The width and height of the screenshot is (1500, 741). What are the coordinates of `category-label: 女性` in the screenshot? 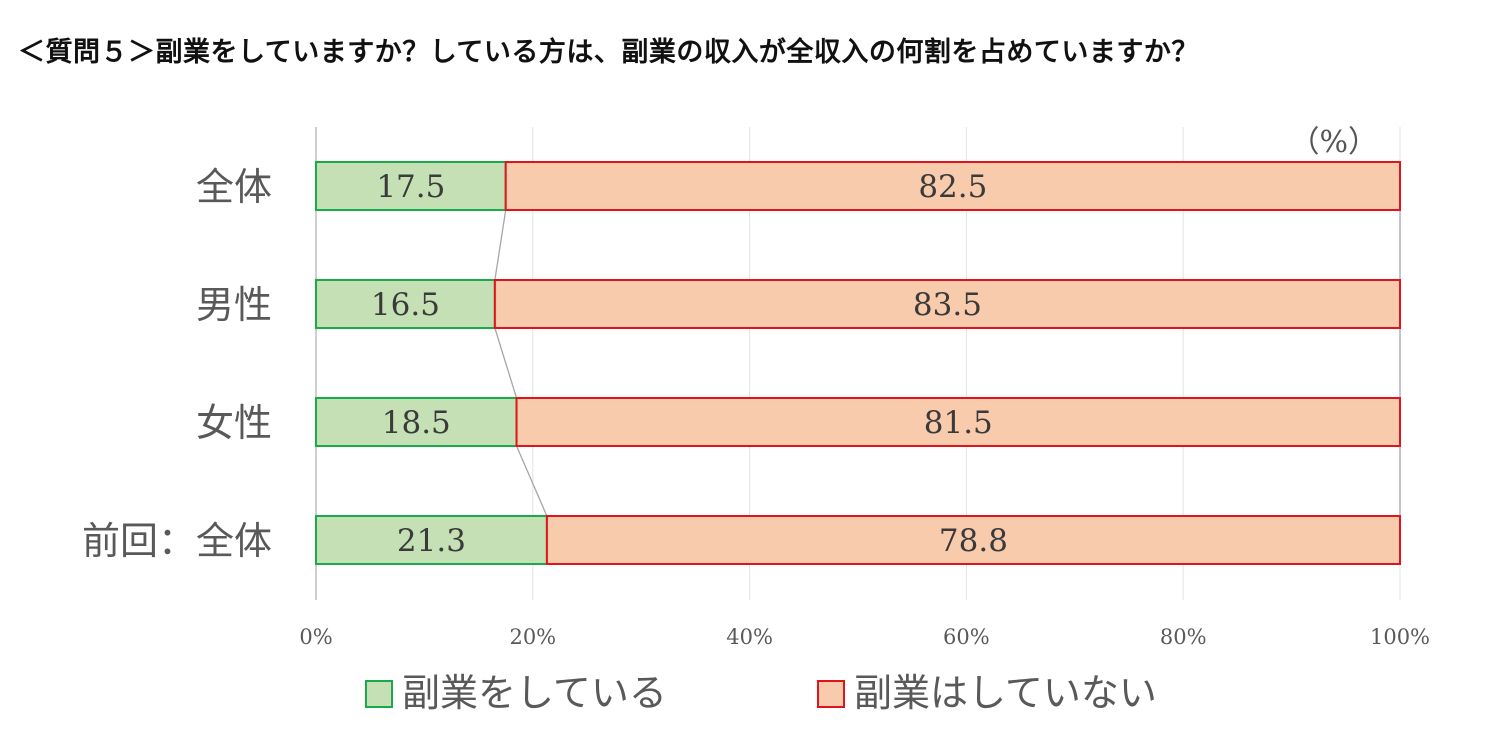 It's located at (234, 423).